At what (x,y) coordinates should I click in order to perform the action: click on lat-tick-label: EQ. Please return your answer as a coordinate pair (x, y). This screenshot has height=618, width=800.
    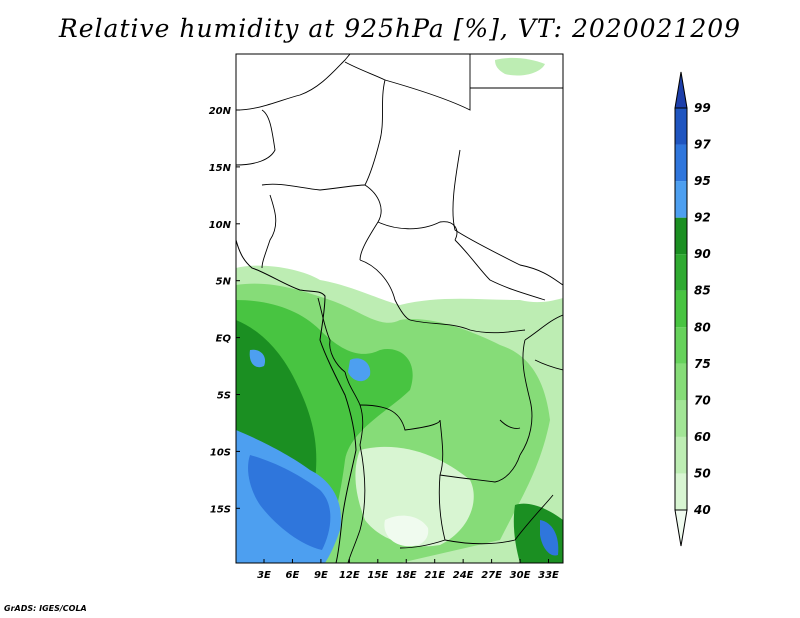
    Looking at the image, I should click on (224, 339).